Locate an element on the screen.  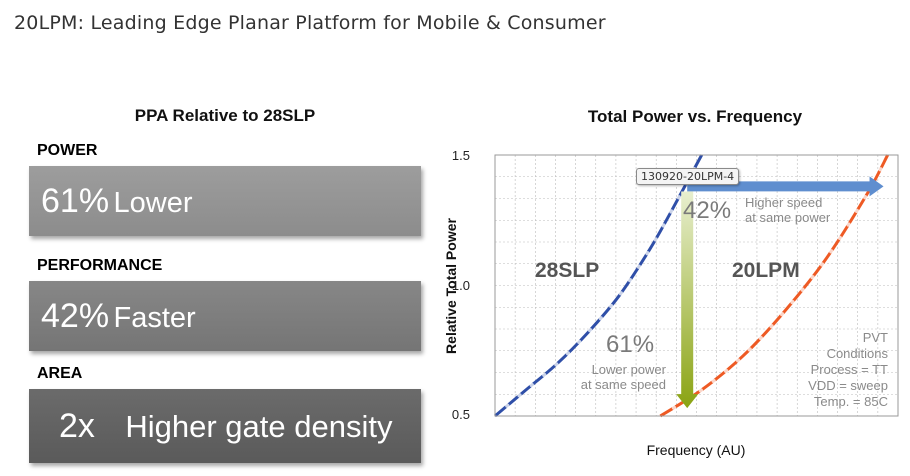
power-value: 61% is located at coordinates (75, 200).